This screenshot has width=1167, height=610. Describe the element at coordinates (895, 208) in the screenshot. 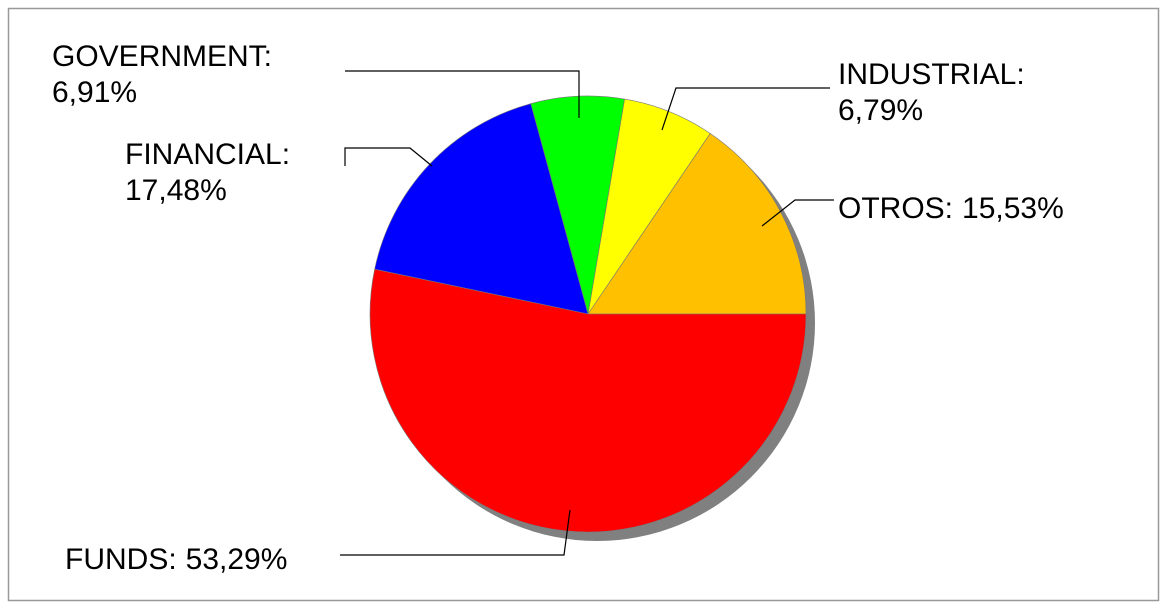

I see `slice-label-name: OTROS:` at that location.